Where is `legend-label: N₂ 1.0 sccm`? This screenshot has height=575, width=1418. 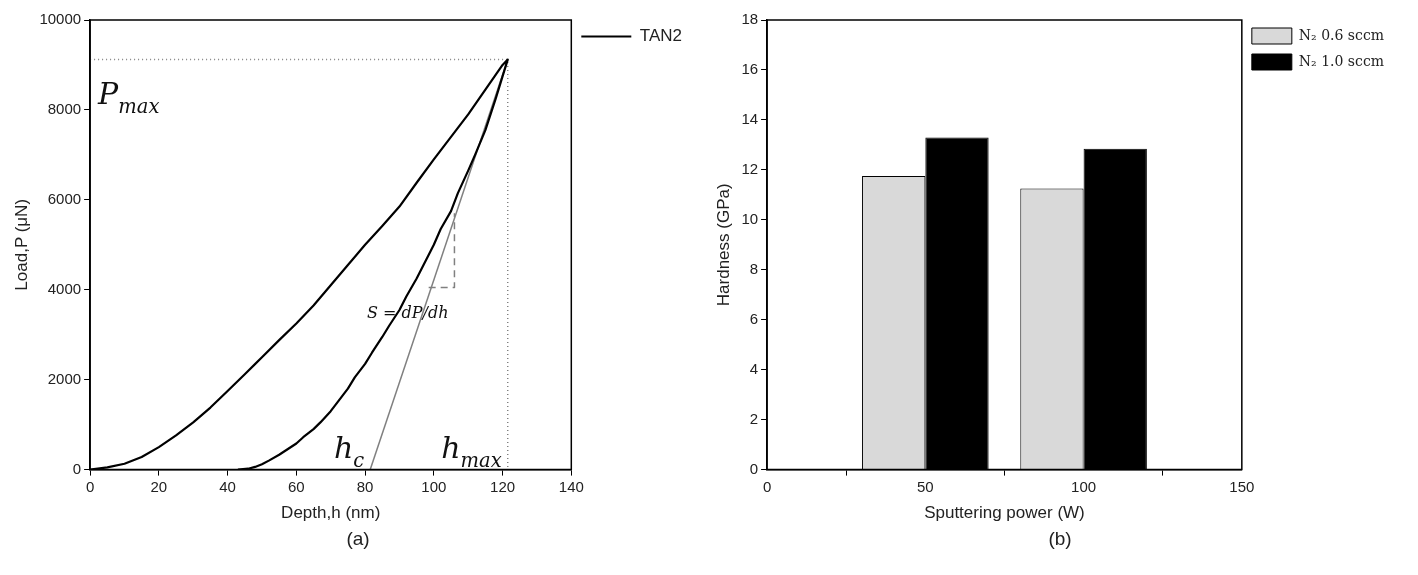 legend-label: N₂ 1.0 sccm is located at coordinates (1341, 60).